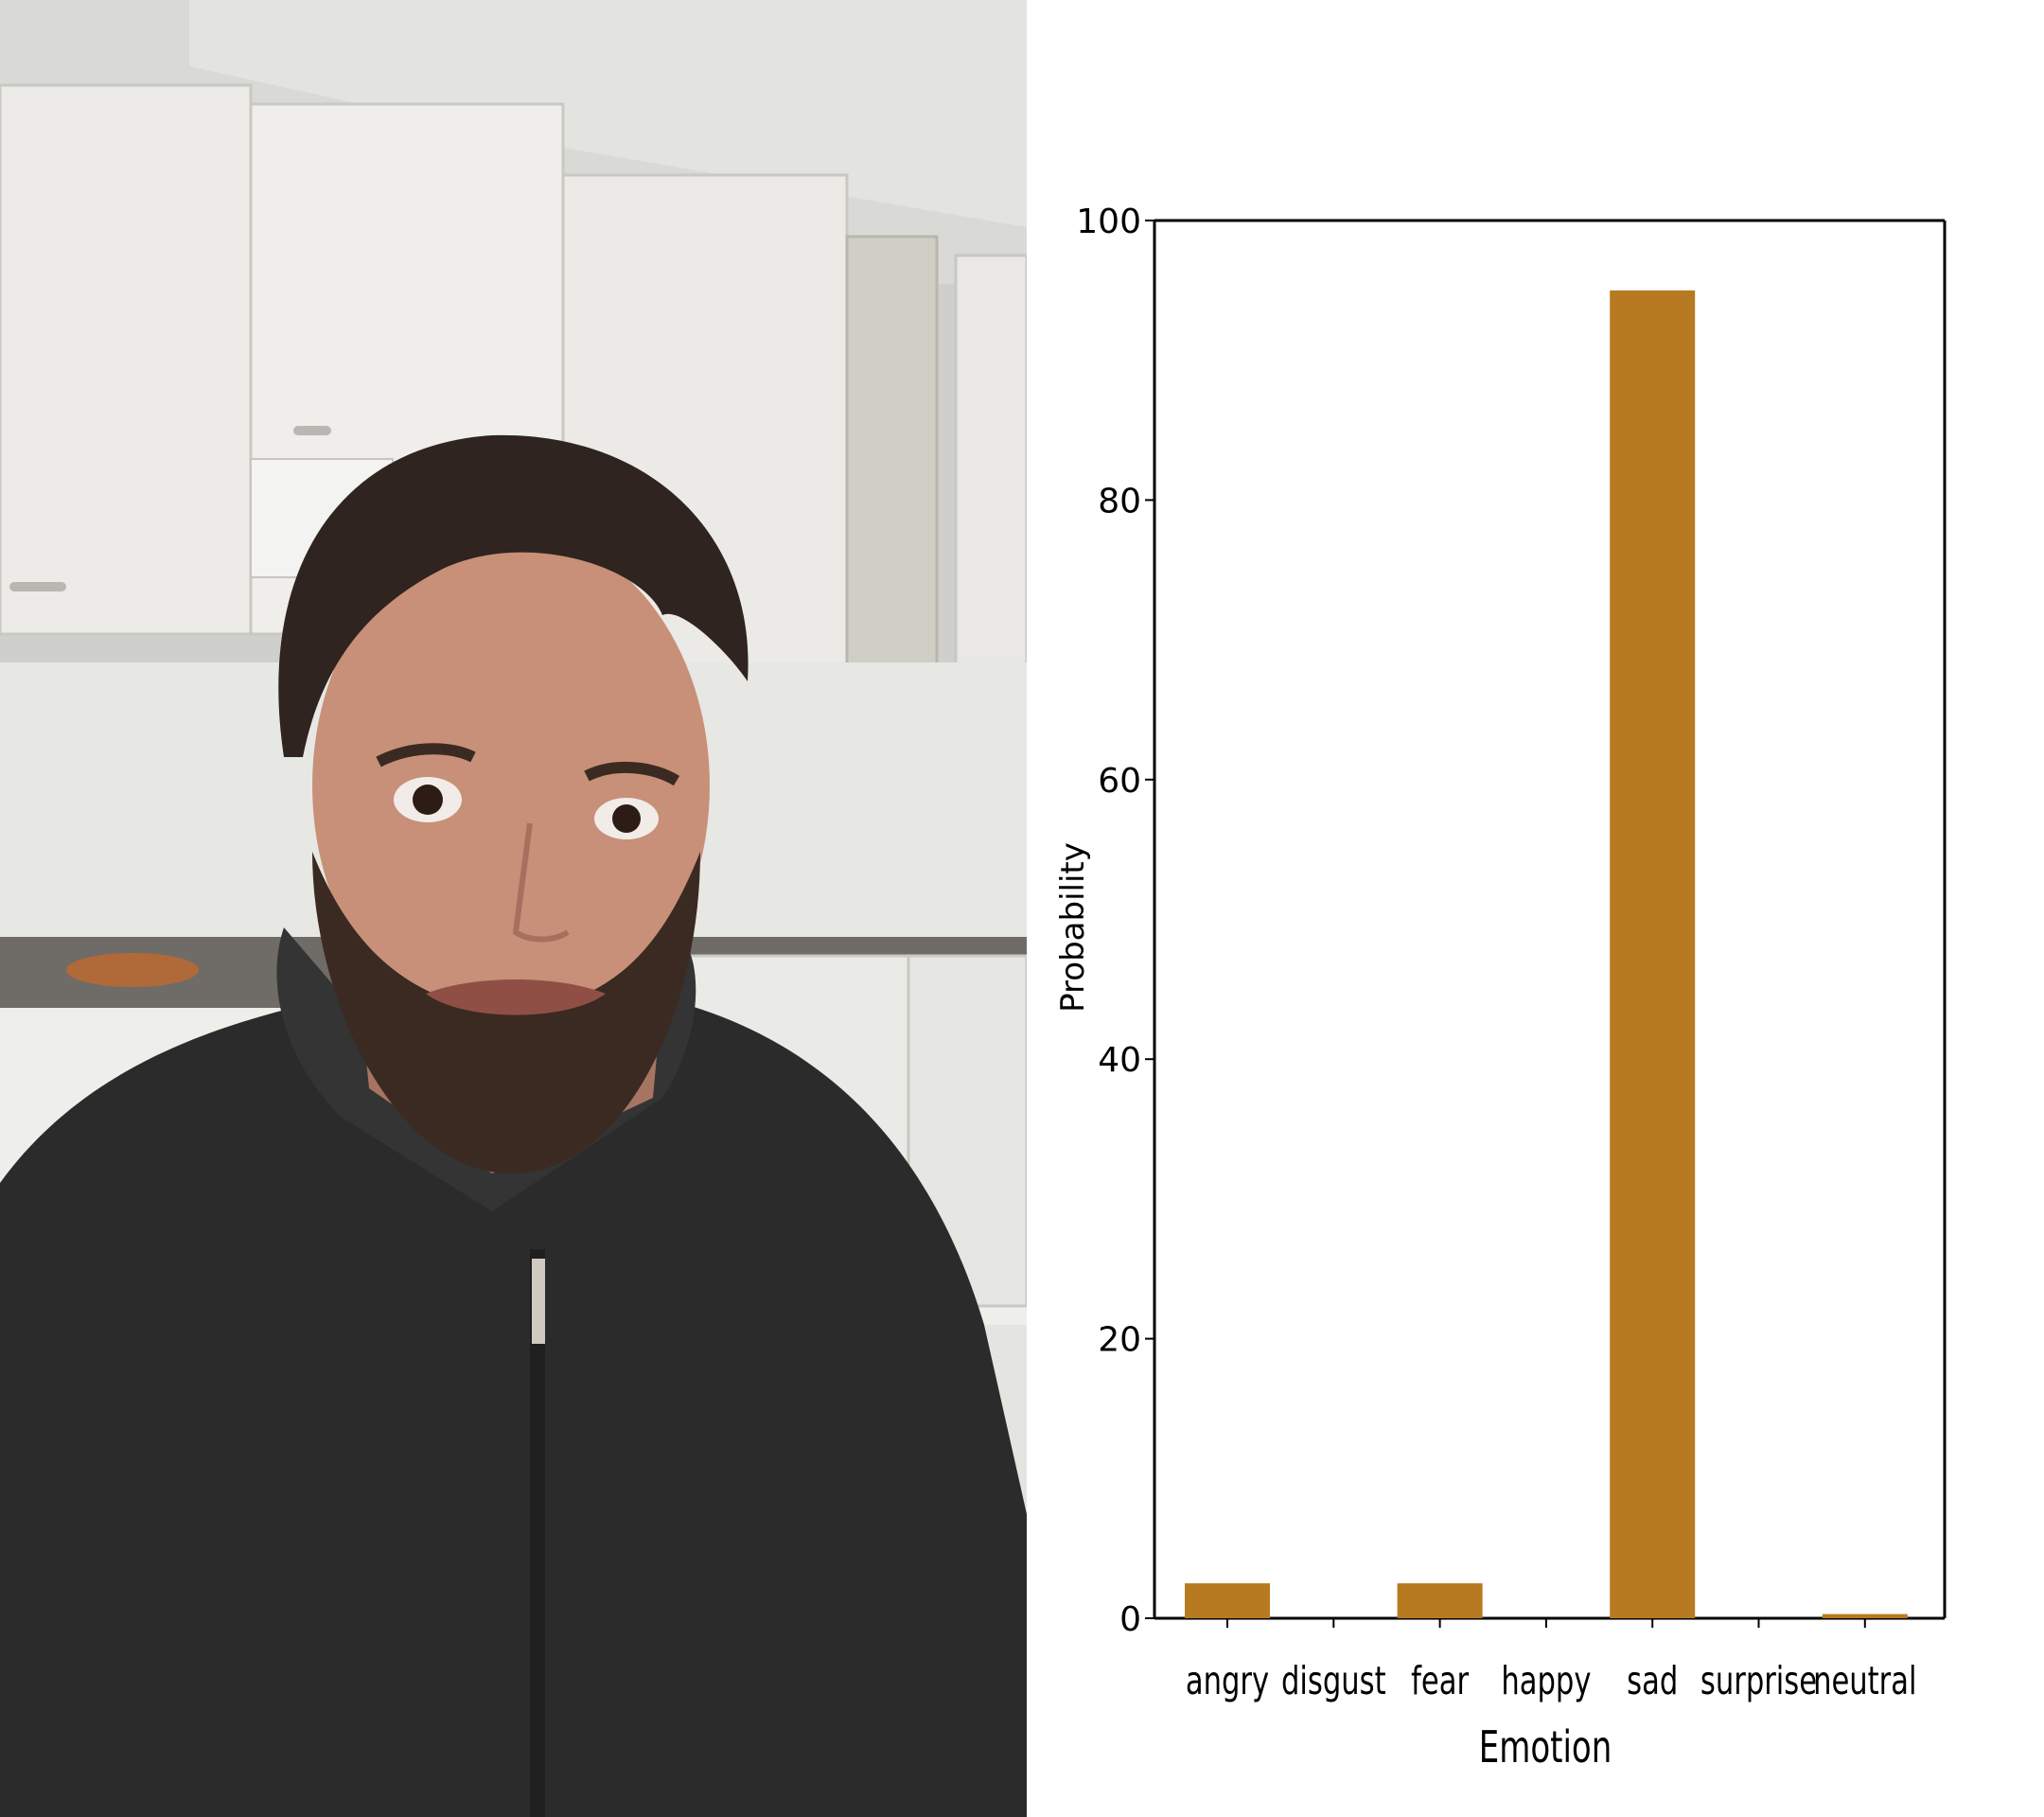  Describe the element at coordinates (1119, 1340) in the screenshot. I see `y-tick-label-20: 20` at that location.